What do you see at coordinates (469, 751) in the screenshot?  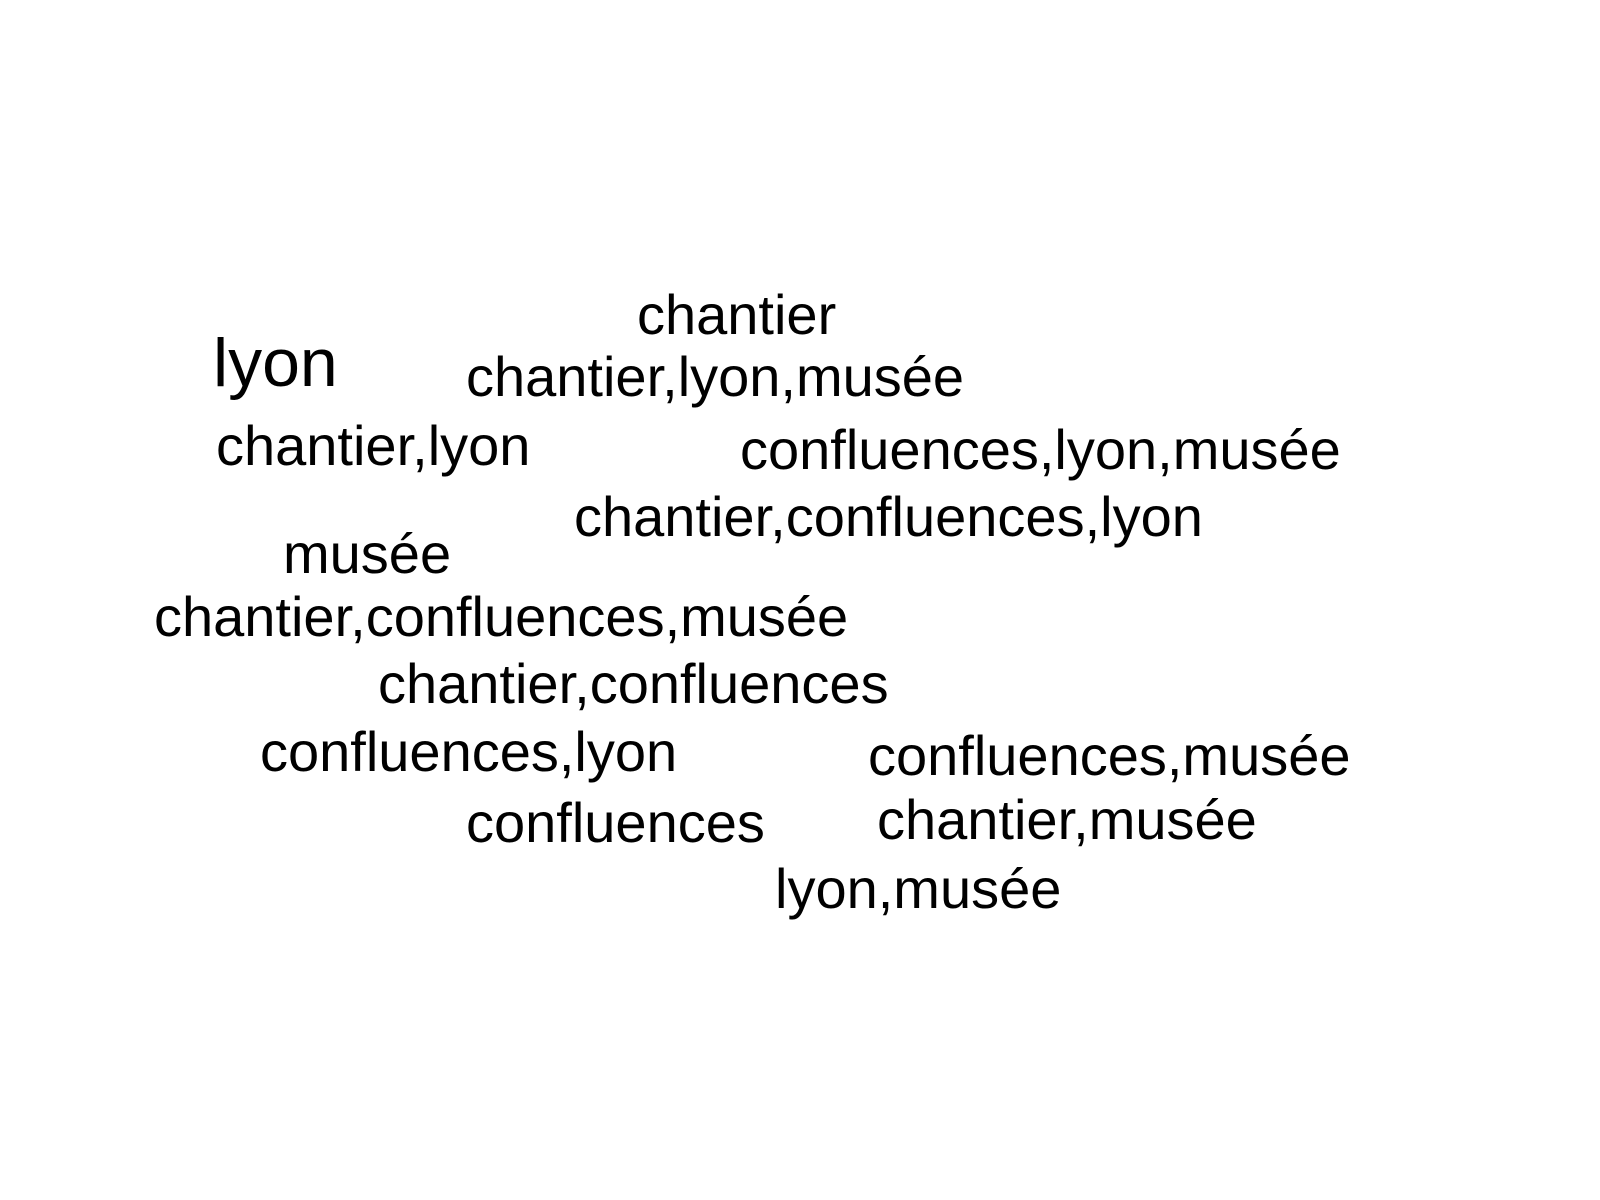 I see `word-confluences-lyon: confluences,lyon` at bounding box center [469, 751].